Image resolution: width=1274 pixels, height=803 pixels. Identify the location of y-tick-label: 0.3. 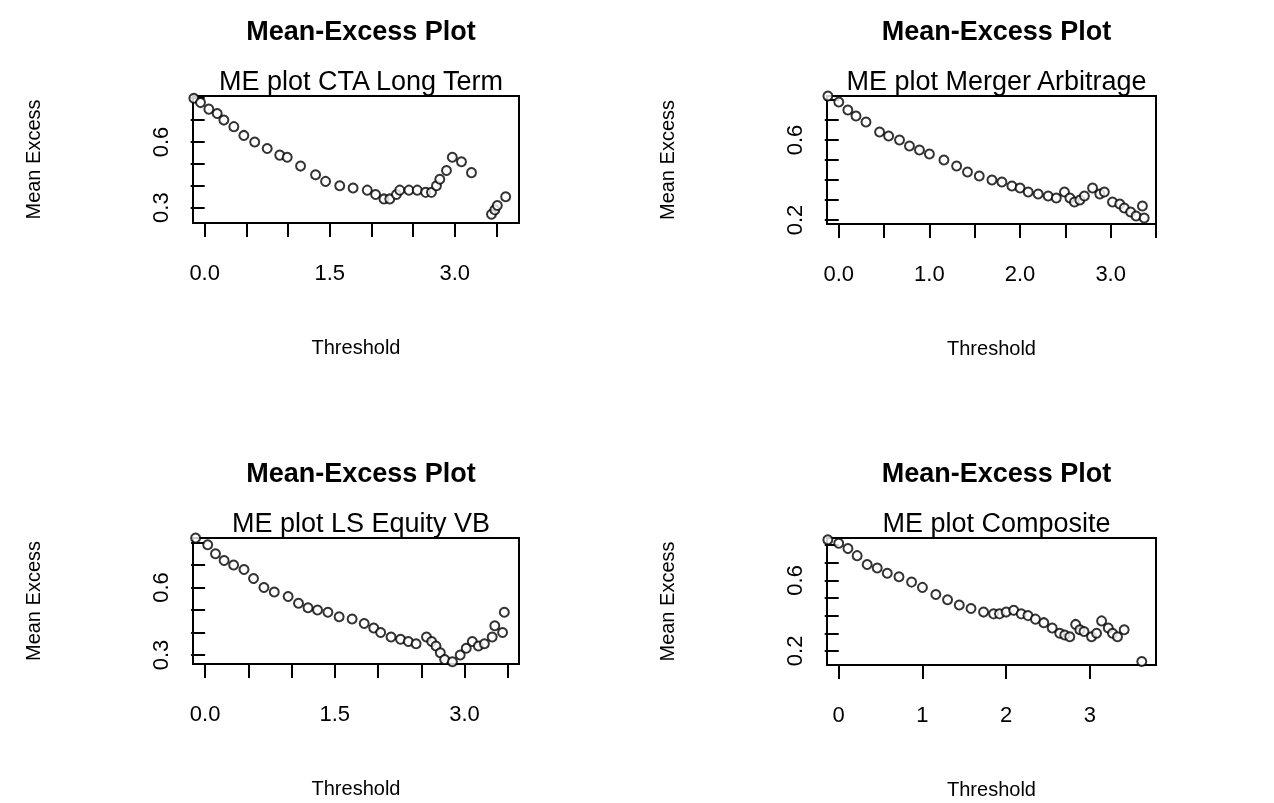
(160, 207).